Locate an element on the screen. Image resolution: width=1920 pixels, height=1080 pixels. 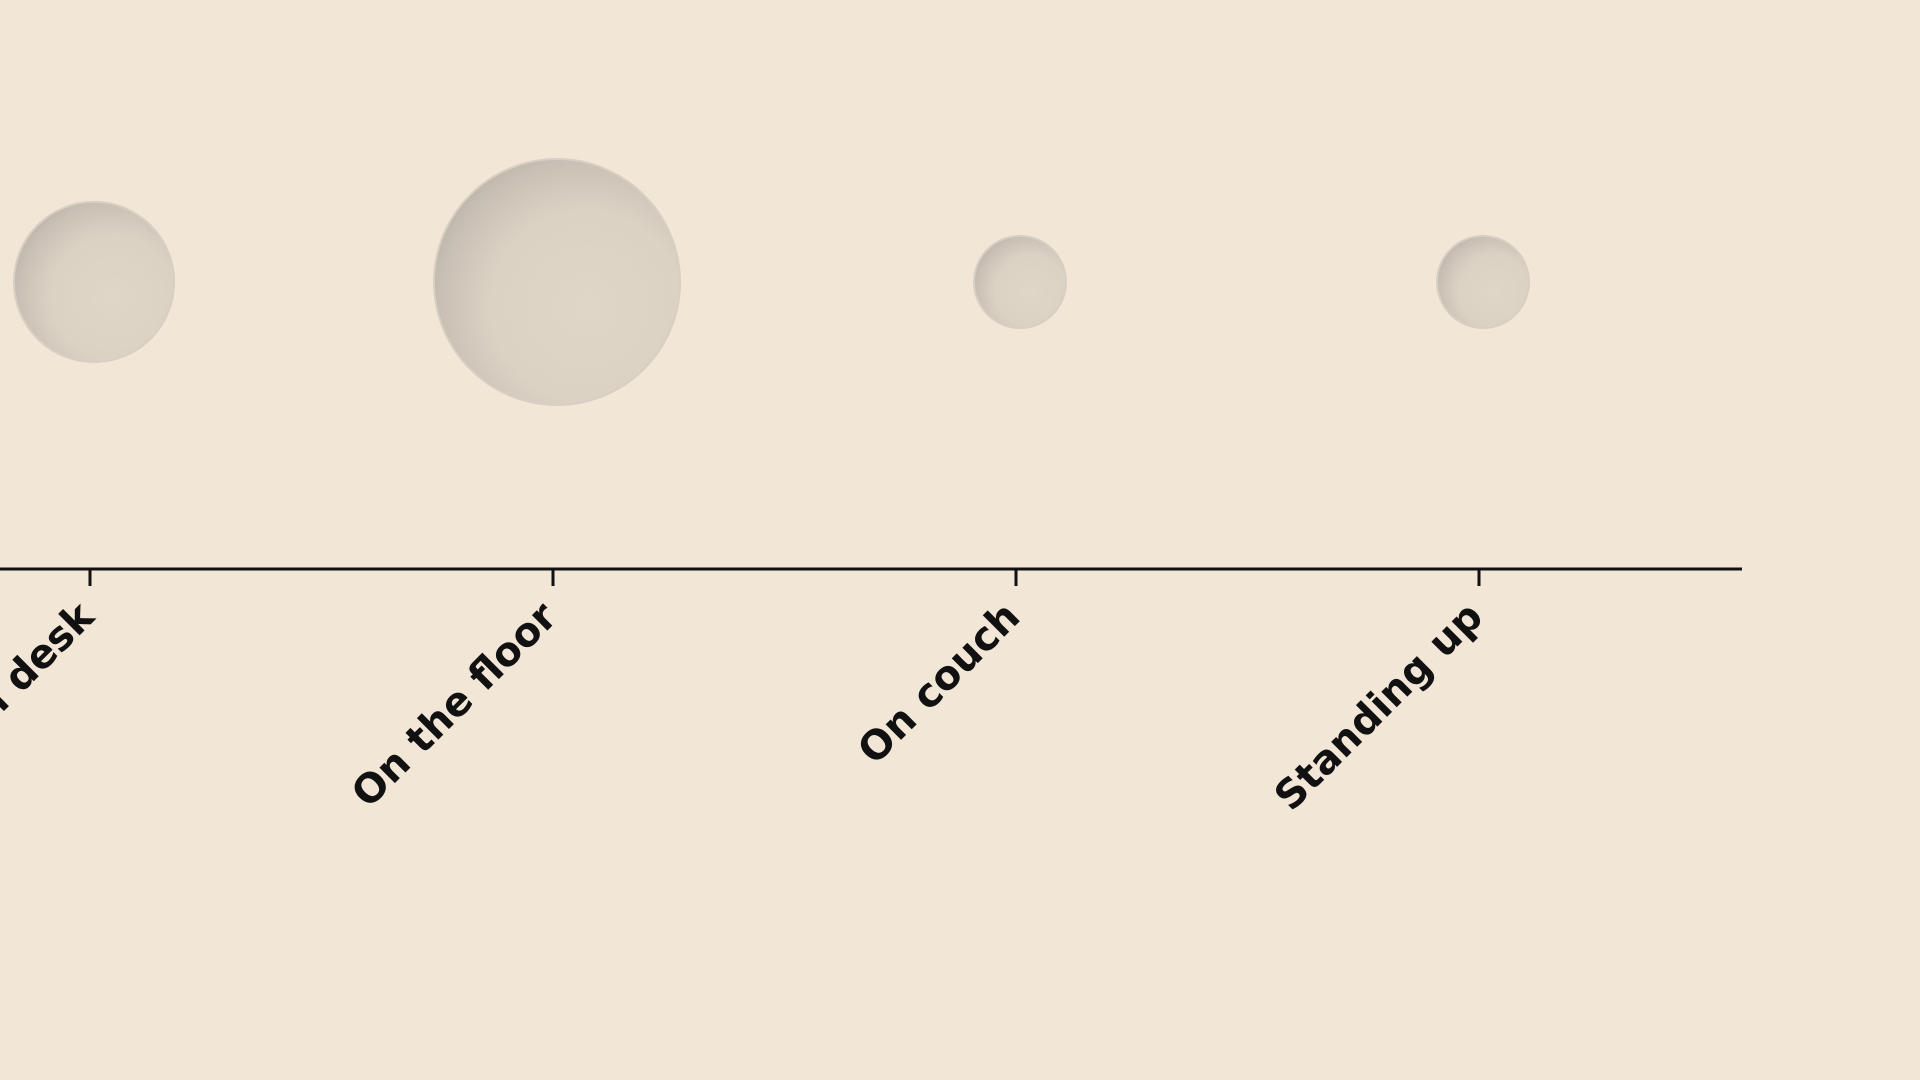
bubble-standing-up is located at coordinates (1483, 282).